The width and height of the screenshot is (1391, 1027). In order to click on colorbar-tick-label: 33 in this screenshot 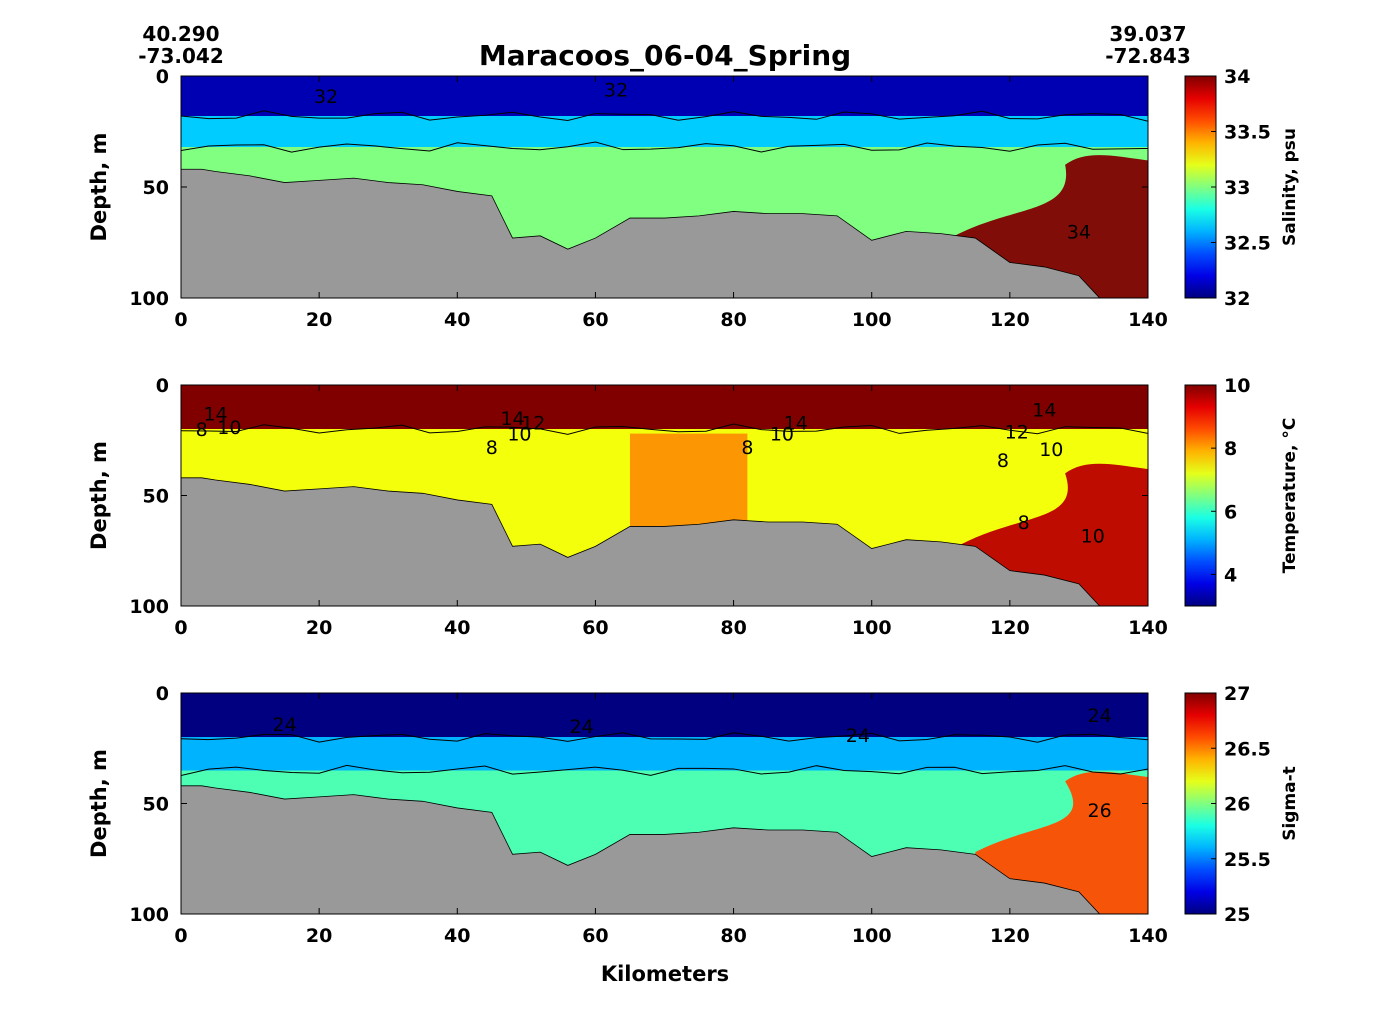, I will do `click(1237, 188)`.